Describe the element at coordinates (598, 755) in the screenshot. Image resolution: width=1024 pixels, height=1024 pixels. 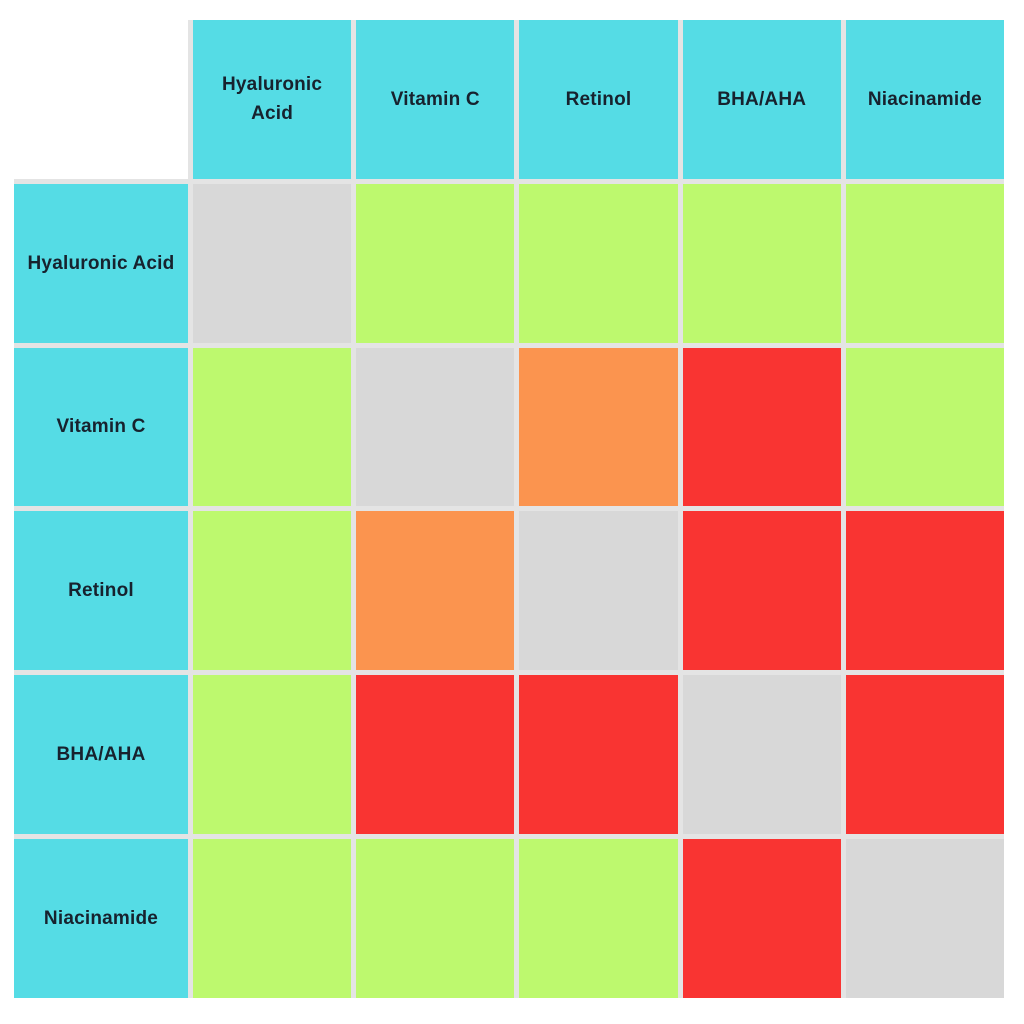
I see `cell-bha-aha-x-retinol-avoid` at that location.